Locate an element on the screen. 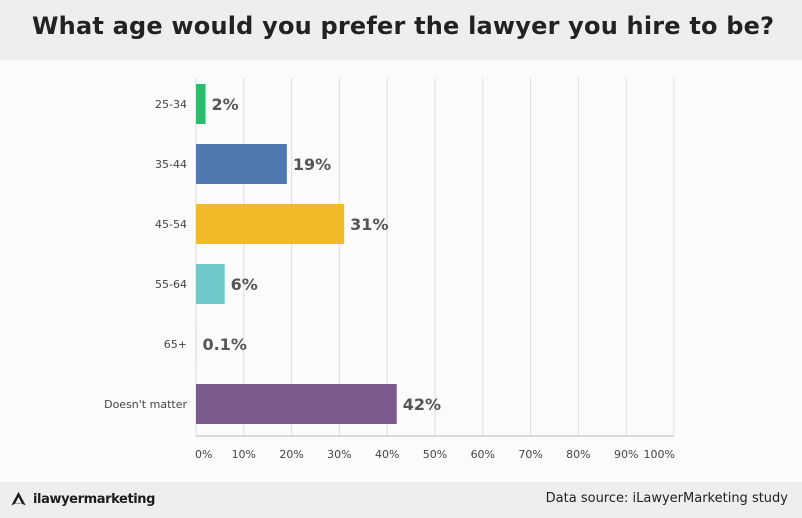 This screenshot has width=802, height=518. brand-logo: ilawyermarketing is located at coordinates (82, 499).